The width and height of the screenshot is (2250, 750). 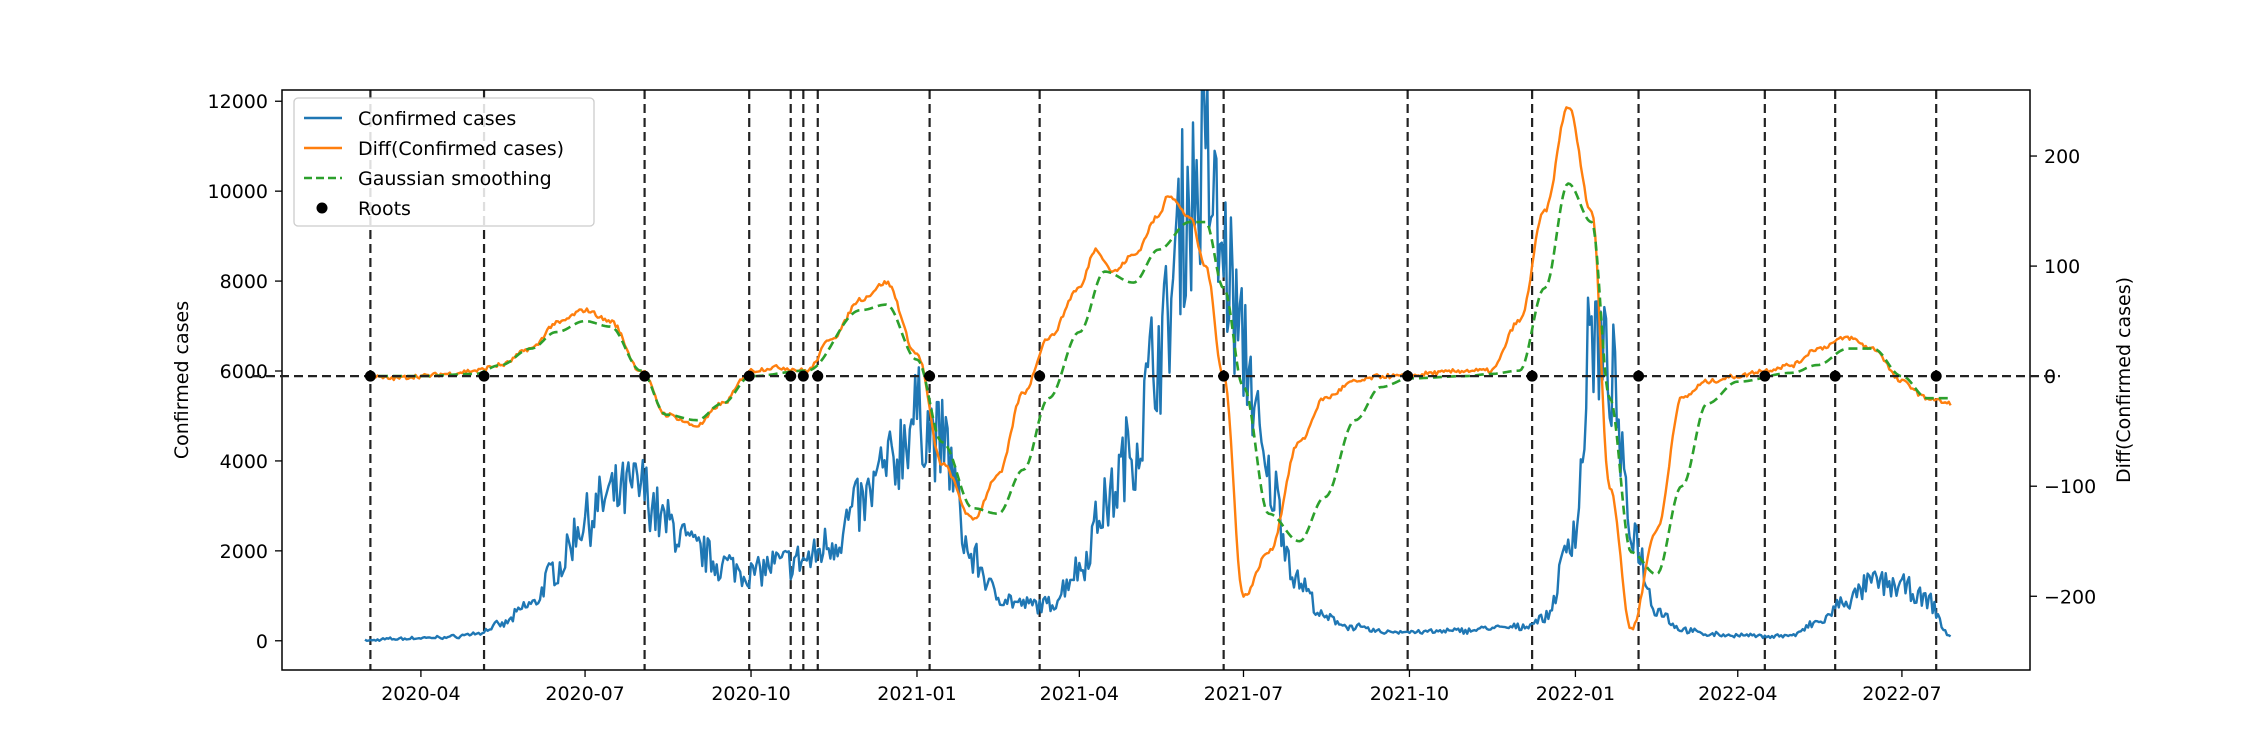 I want to click on legend-label-confirmed: Confirmed cases, so click(x=437, y=119).